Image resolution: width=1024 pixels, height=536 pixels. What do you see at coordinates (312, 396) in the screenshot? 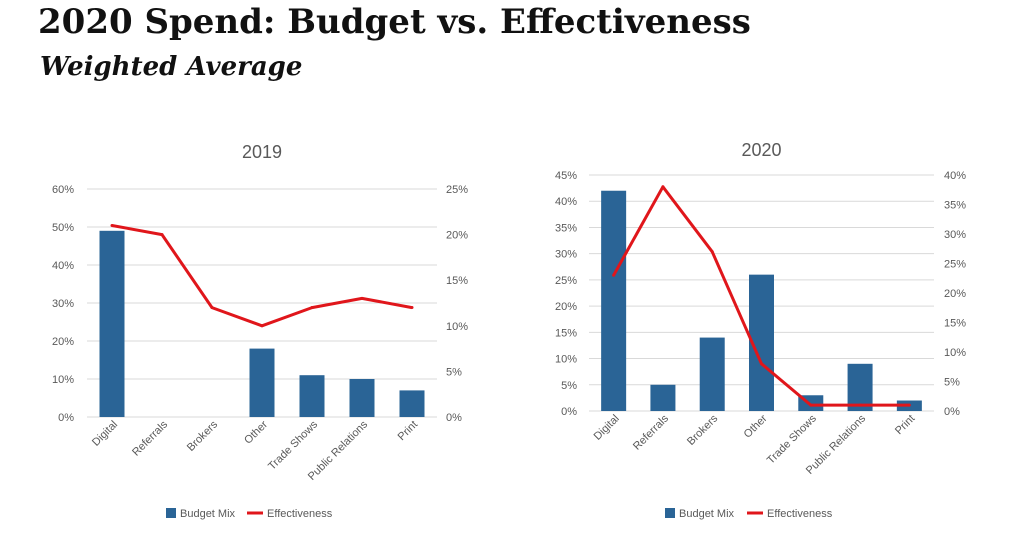
I see `bar-trade-shows` at bounding box center [312, 396].